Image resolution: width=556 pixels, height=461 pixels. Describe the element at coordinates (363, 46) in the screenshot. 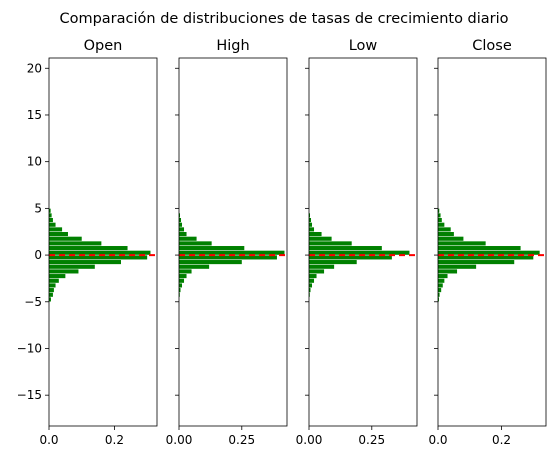

I see `panel-title-low: Low` at that location.